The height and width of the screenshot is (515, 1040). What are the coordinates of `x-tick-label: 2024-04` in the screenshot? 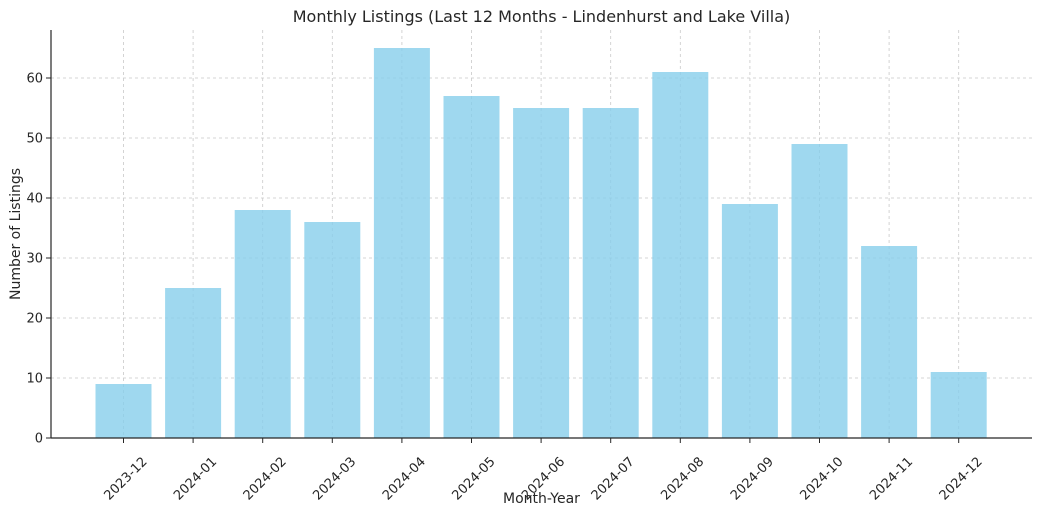 It's located at (404, 478).